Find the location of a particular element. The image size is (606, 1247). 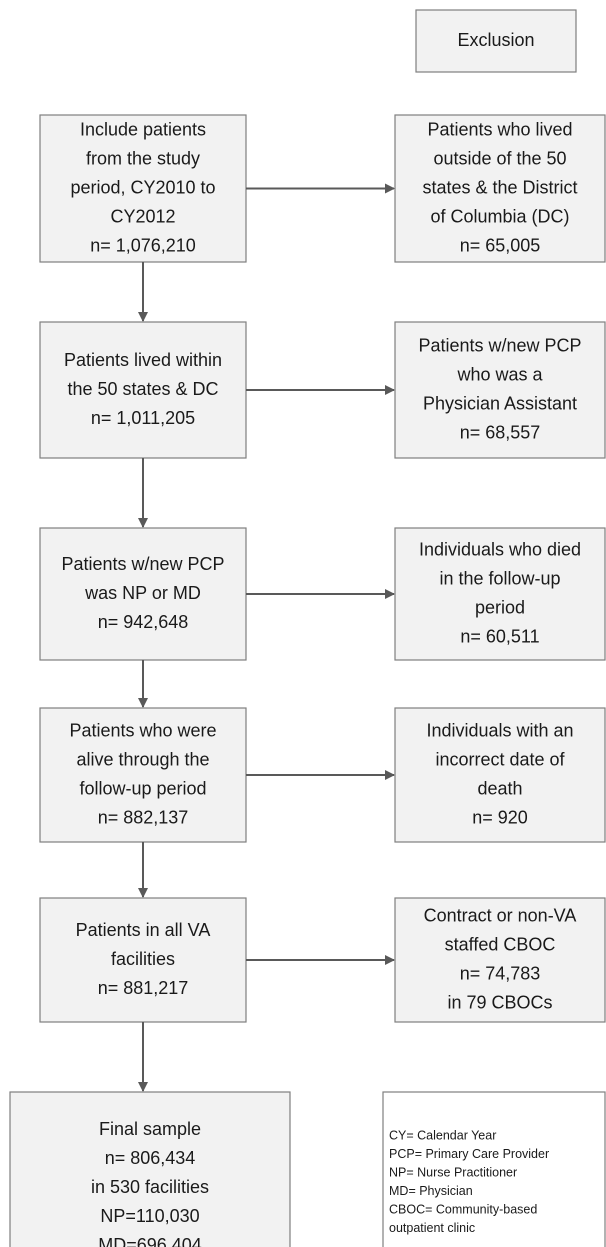

step-text: the 50 states & DC is located at coordinates (142, 389).